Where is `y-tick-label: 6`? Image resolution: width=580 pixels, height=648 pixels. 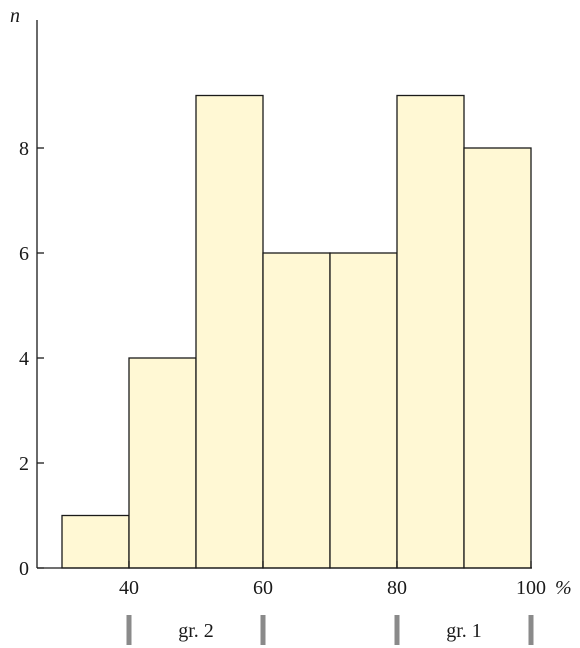 y-tick-label: 6 is located at coordinates (24, 254).